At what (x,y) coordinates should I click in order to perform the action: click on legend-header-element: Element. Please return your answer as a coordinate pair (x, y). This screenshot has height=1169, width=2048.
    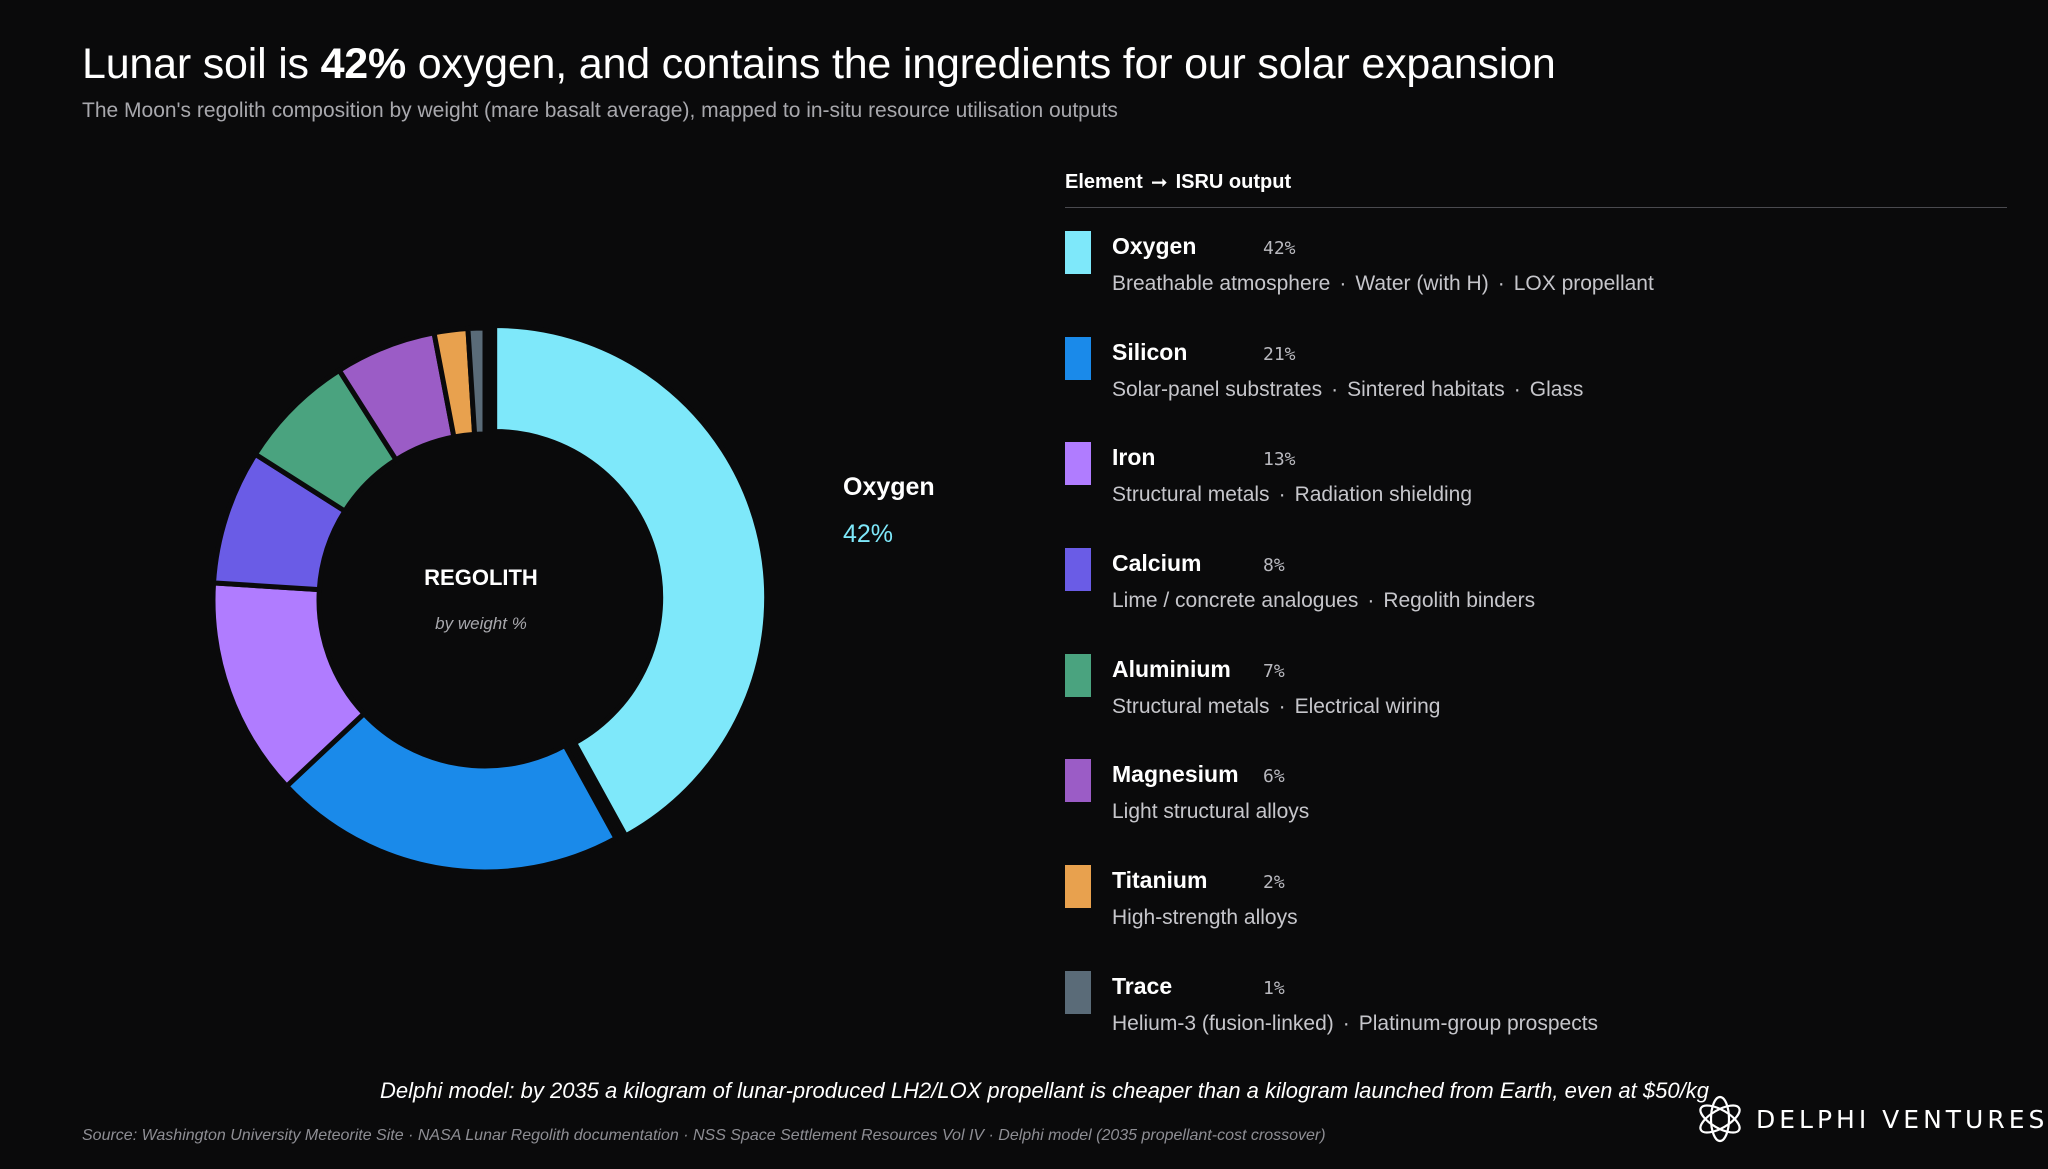
    Looking at the image, I should click on (1104, 182).